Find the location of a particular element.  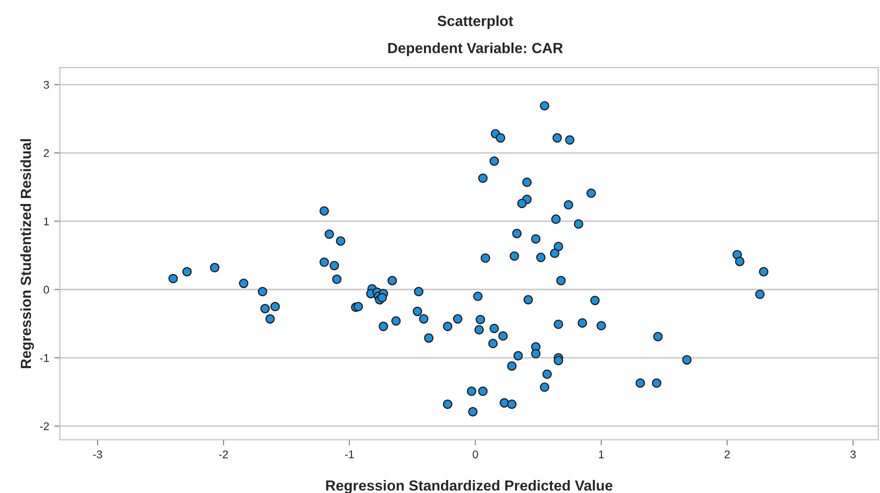

x-tick-label: -1 is located at coordinates (349, 454).